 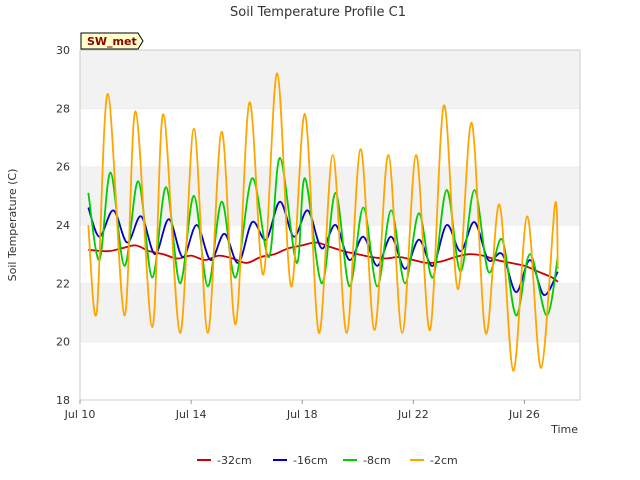 I want to click on x-ticks: Jul 10 Jul 14 Jul 18 Jul 22 Jul 26, so click(x=302, y=410).